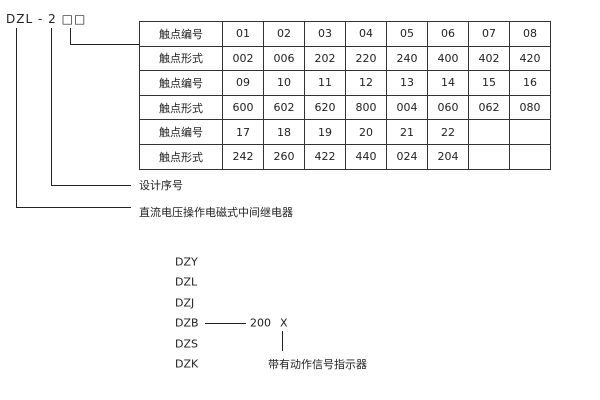 The width and height of the screenshot is (600, 400). Describe the element at coordinates (51, 107) in the screenshot. I see `leader-line-digit` at that location.